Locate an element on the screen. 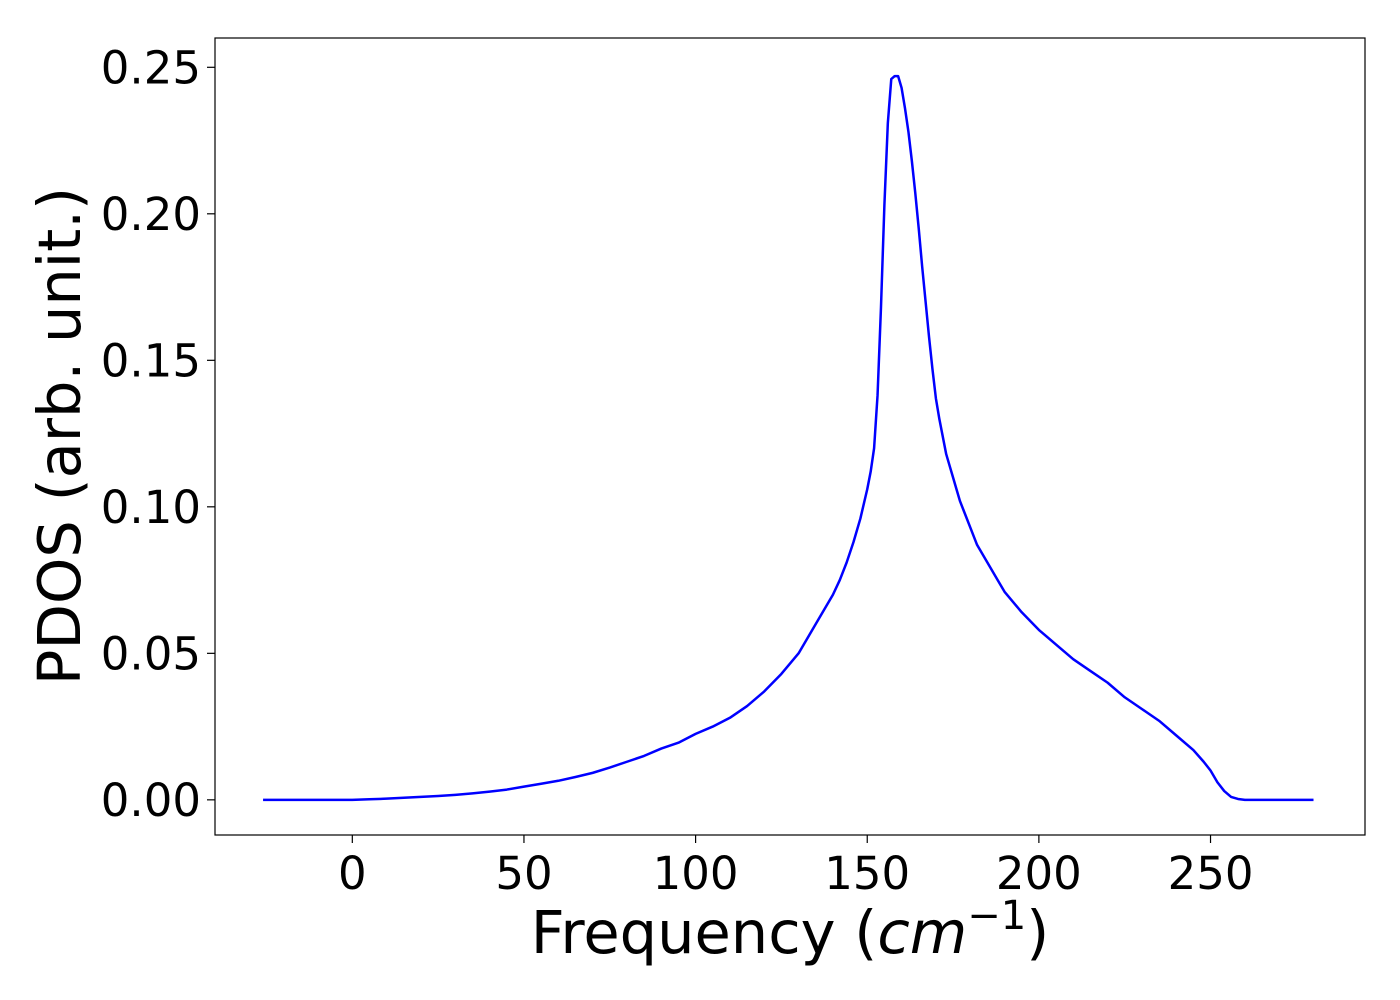  x-axis-label-exponent: −1 is located at coordinates (996, 916).